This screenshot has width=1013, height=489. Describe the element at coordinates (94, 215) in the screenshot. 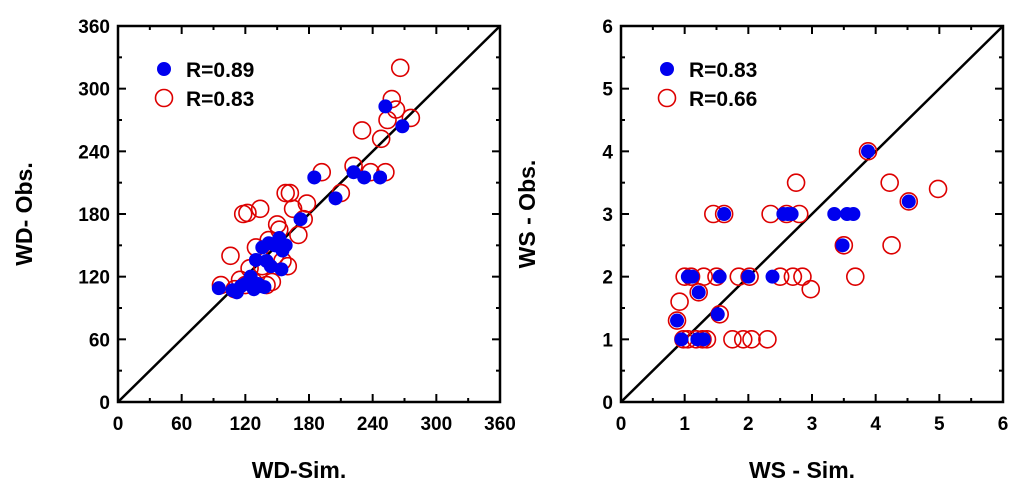

I see `y-tick-label: 180` at that location.